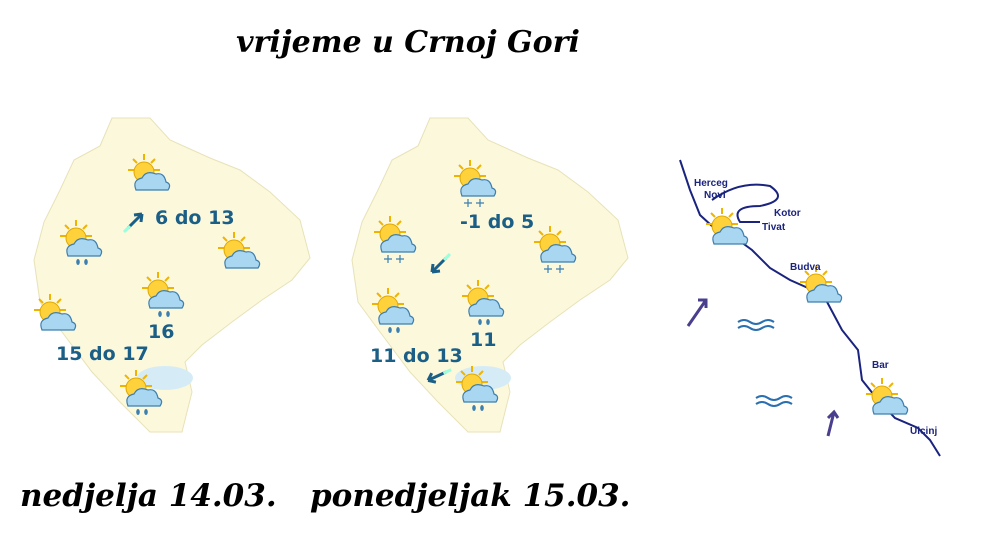 This screenshot has width=998, height=554. What do you see at coordinates (787, 213) in the screenshot?
I see `town: Kotor` at bounding box center [787, 213].